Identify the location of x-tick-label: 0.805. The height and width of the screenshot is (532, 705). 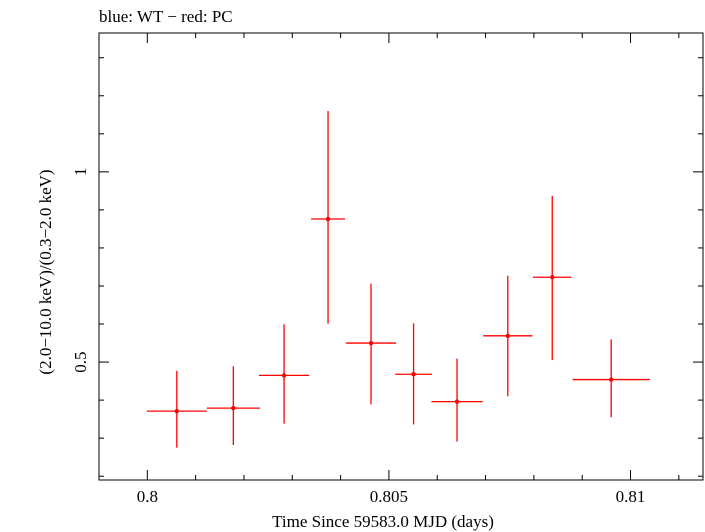
(389, 496).